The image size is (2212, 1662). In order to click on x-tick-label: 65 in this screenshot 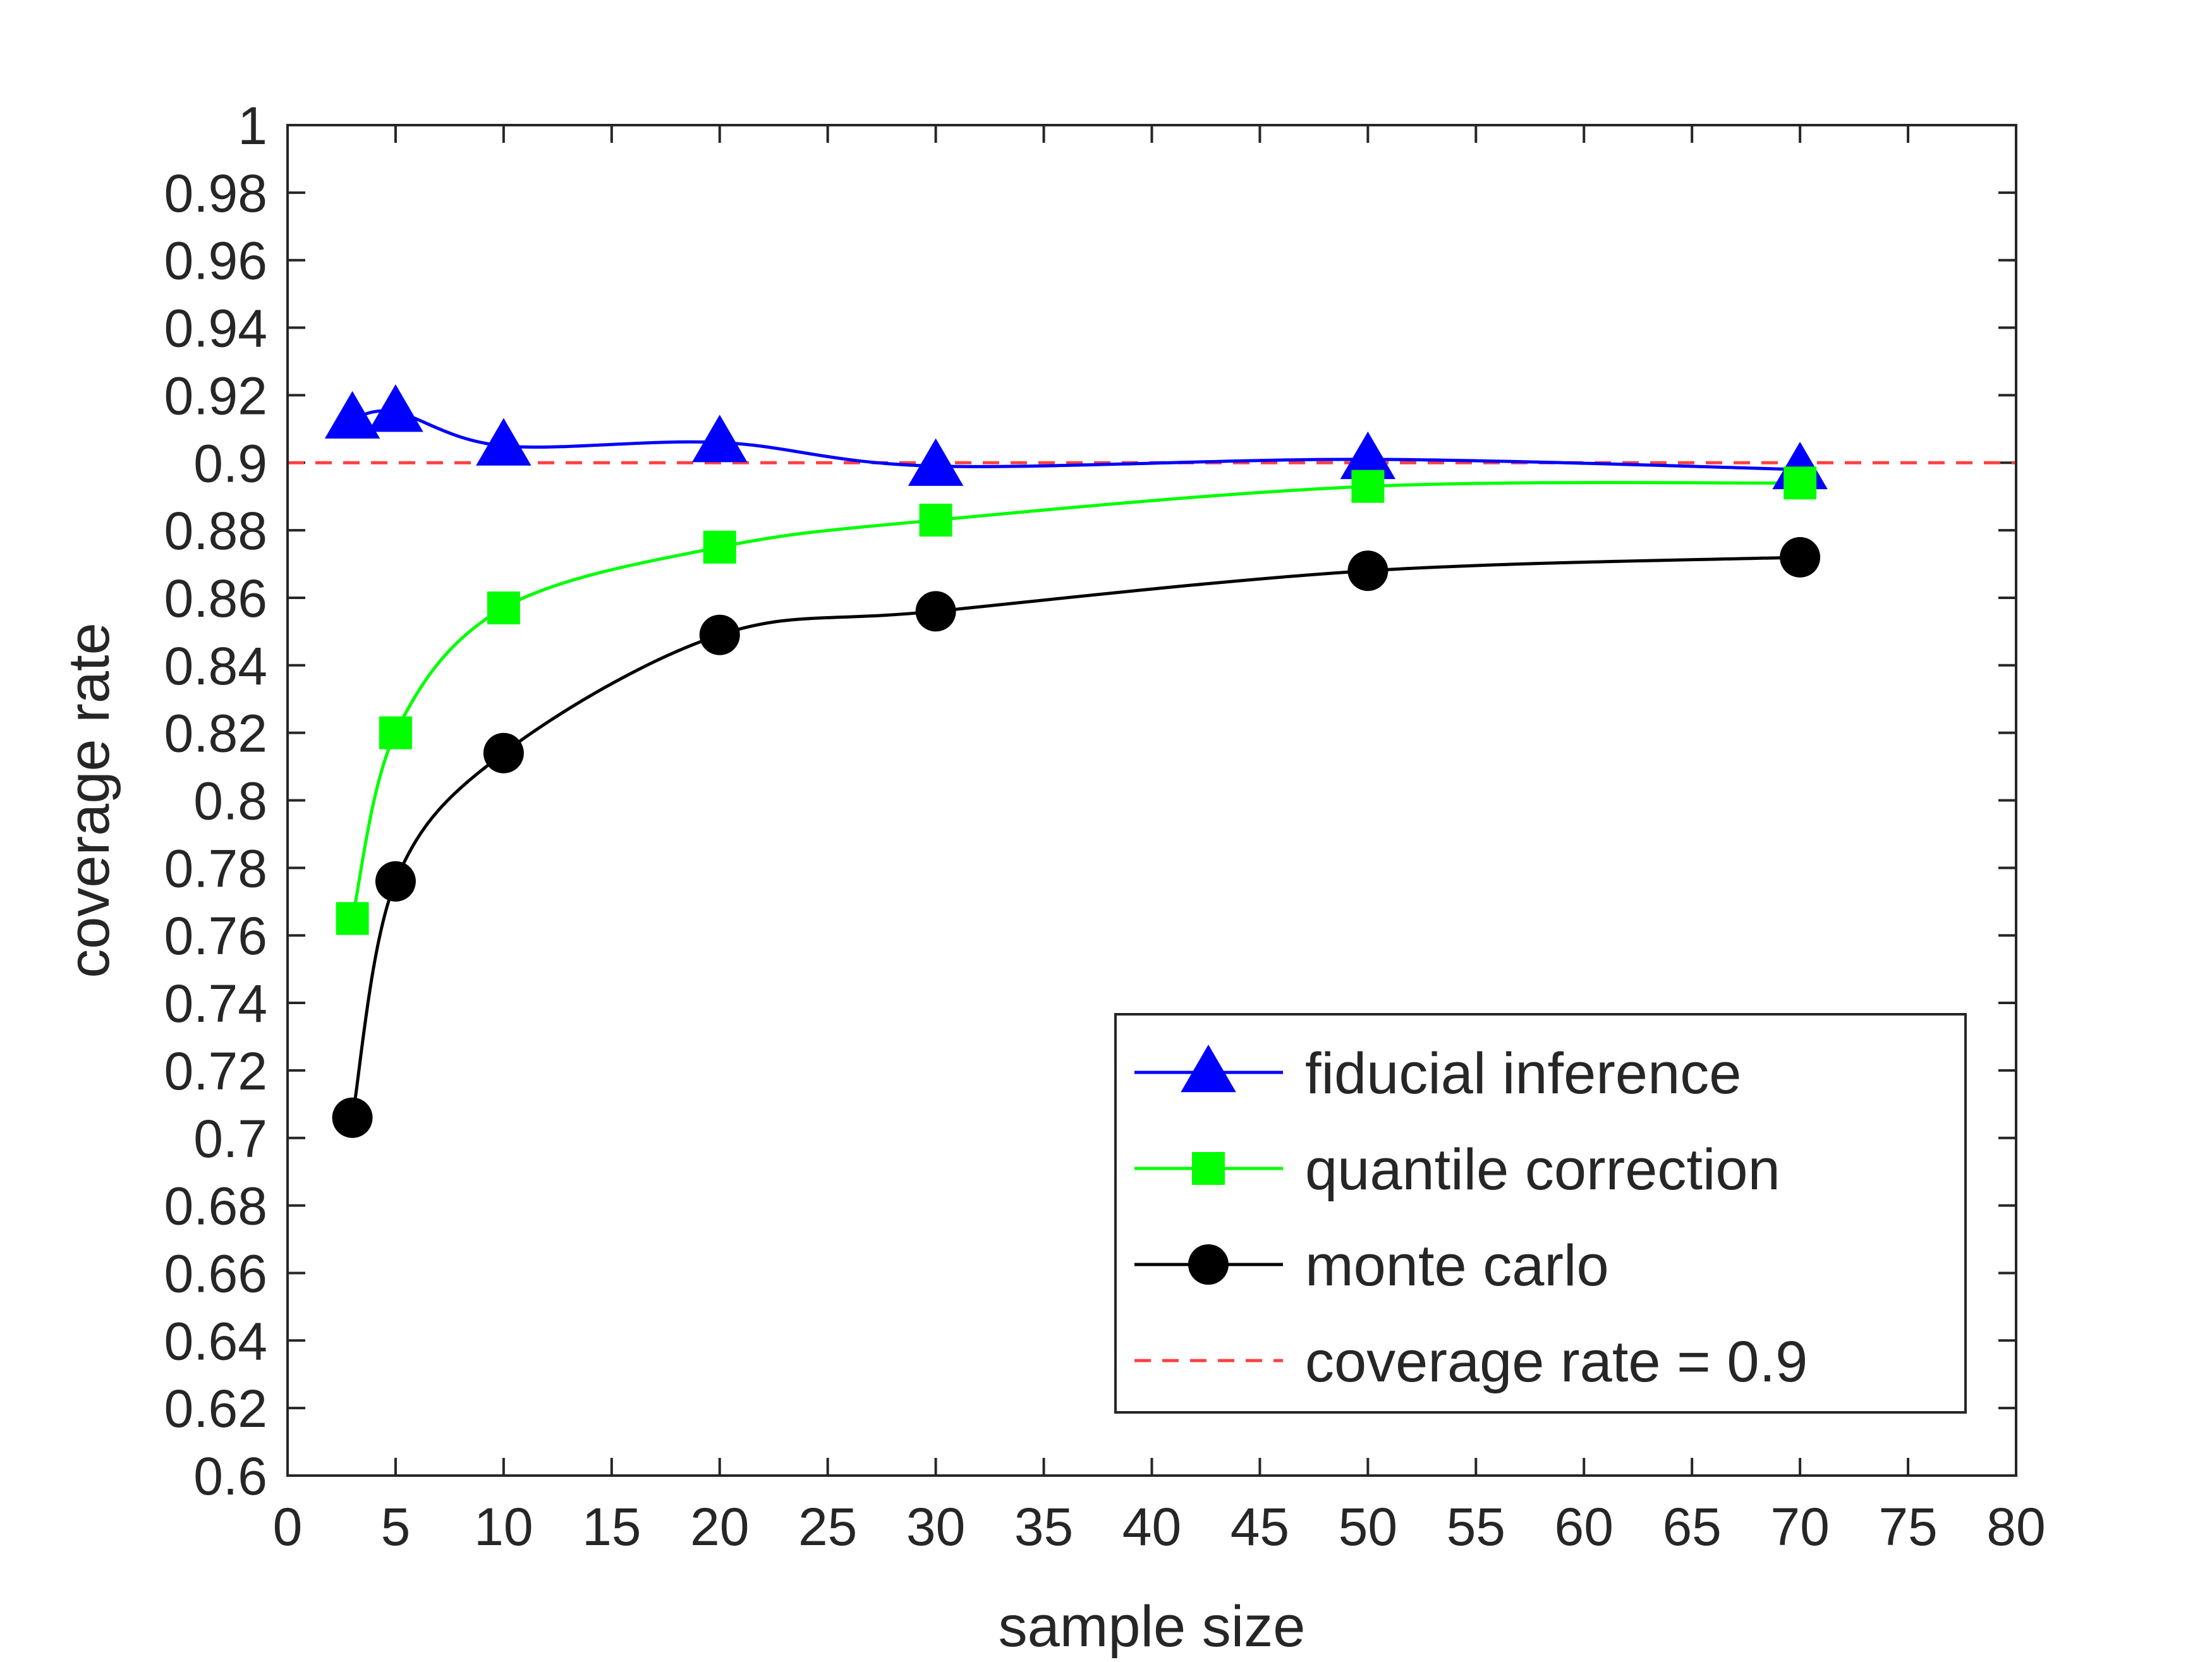, I will do `click(1691, 1526)`.